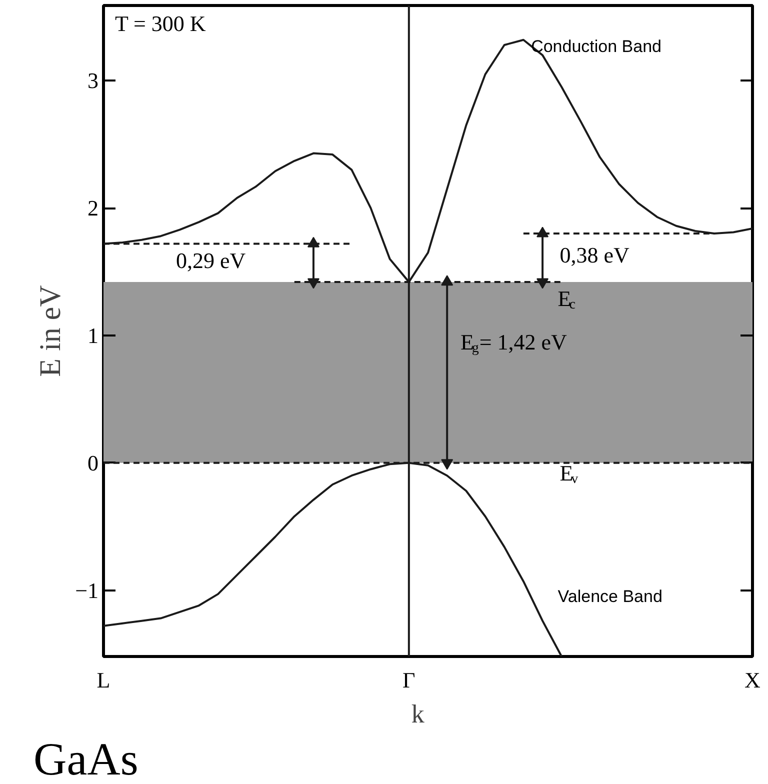 The width and height of the screenshot is (768, 784). Describe the element at coordinates (87, 590) in the screenshot. I see `y-tick-label: −1` at that location.